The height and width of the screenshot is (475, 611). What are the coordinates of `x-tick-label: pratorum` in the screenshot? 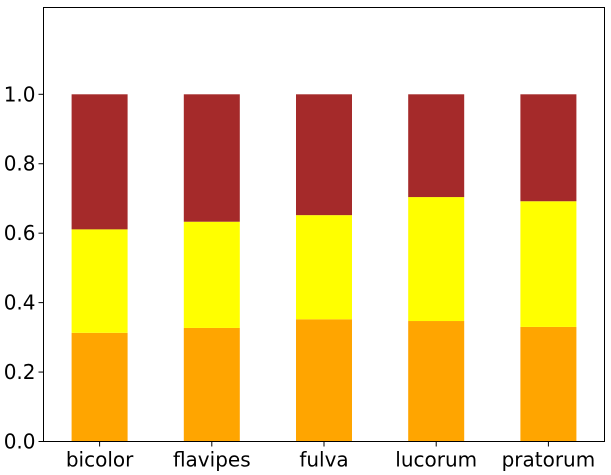 It's located at (549, 460).